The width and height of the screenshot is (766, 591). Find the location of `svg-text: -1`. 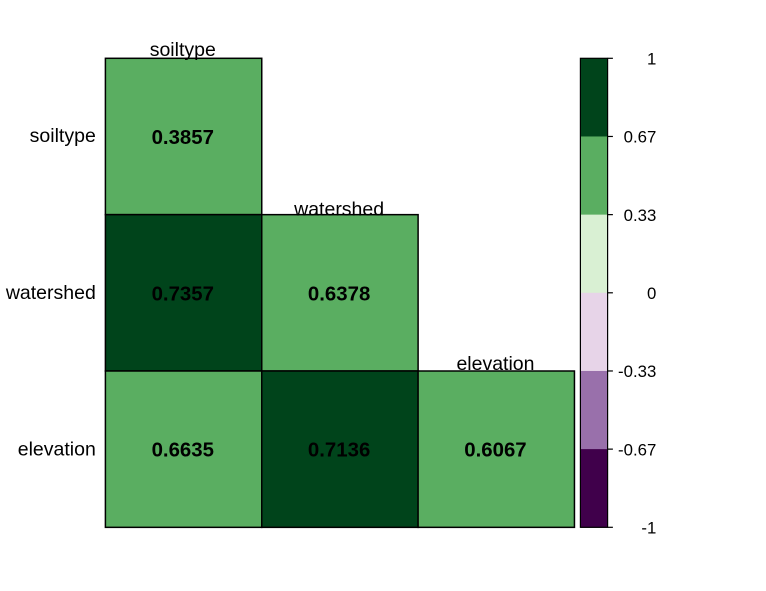

svg-text: -1 is located at coordinates (648, 528).